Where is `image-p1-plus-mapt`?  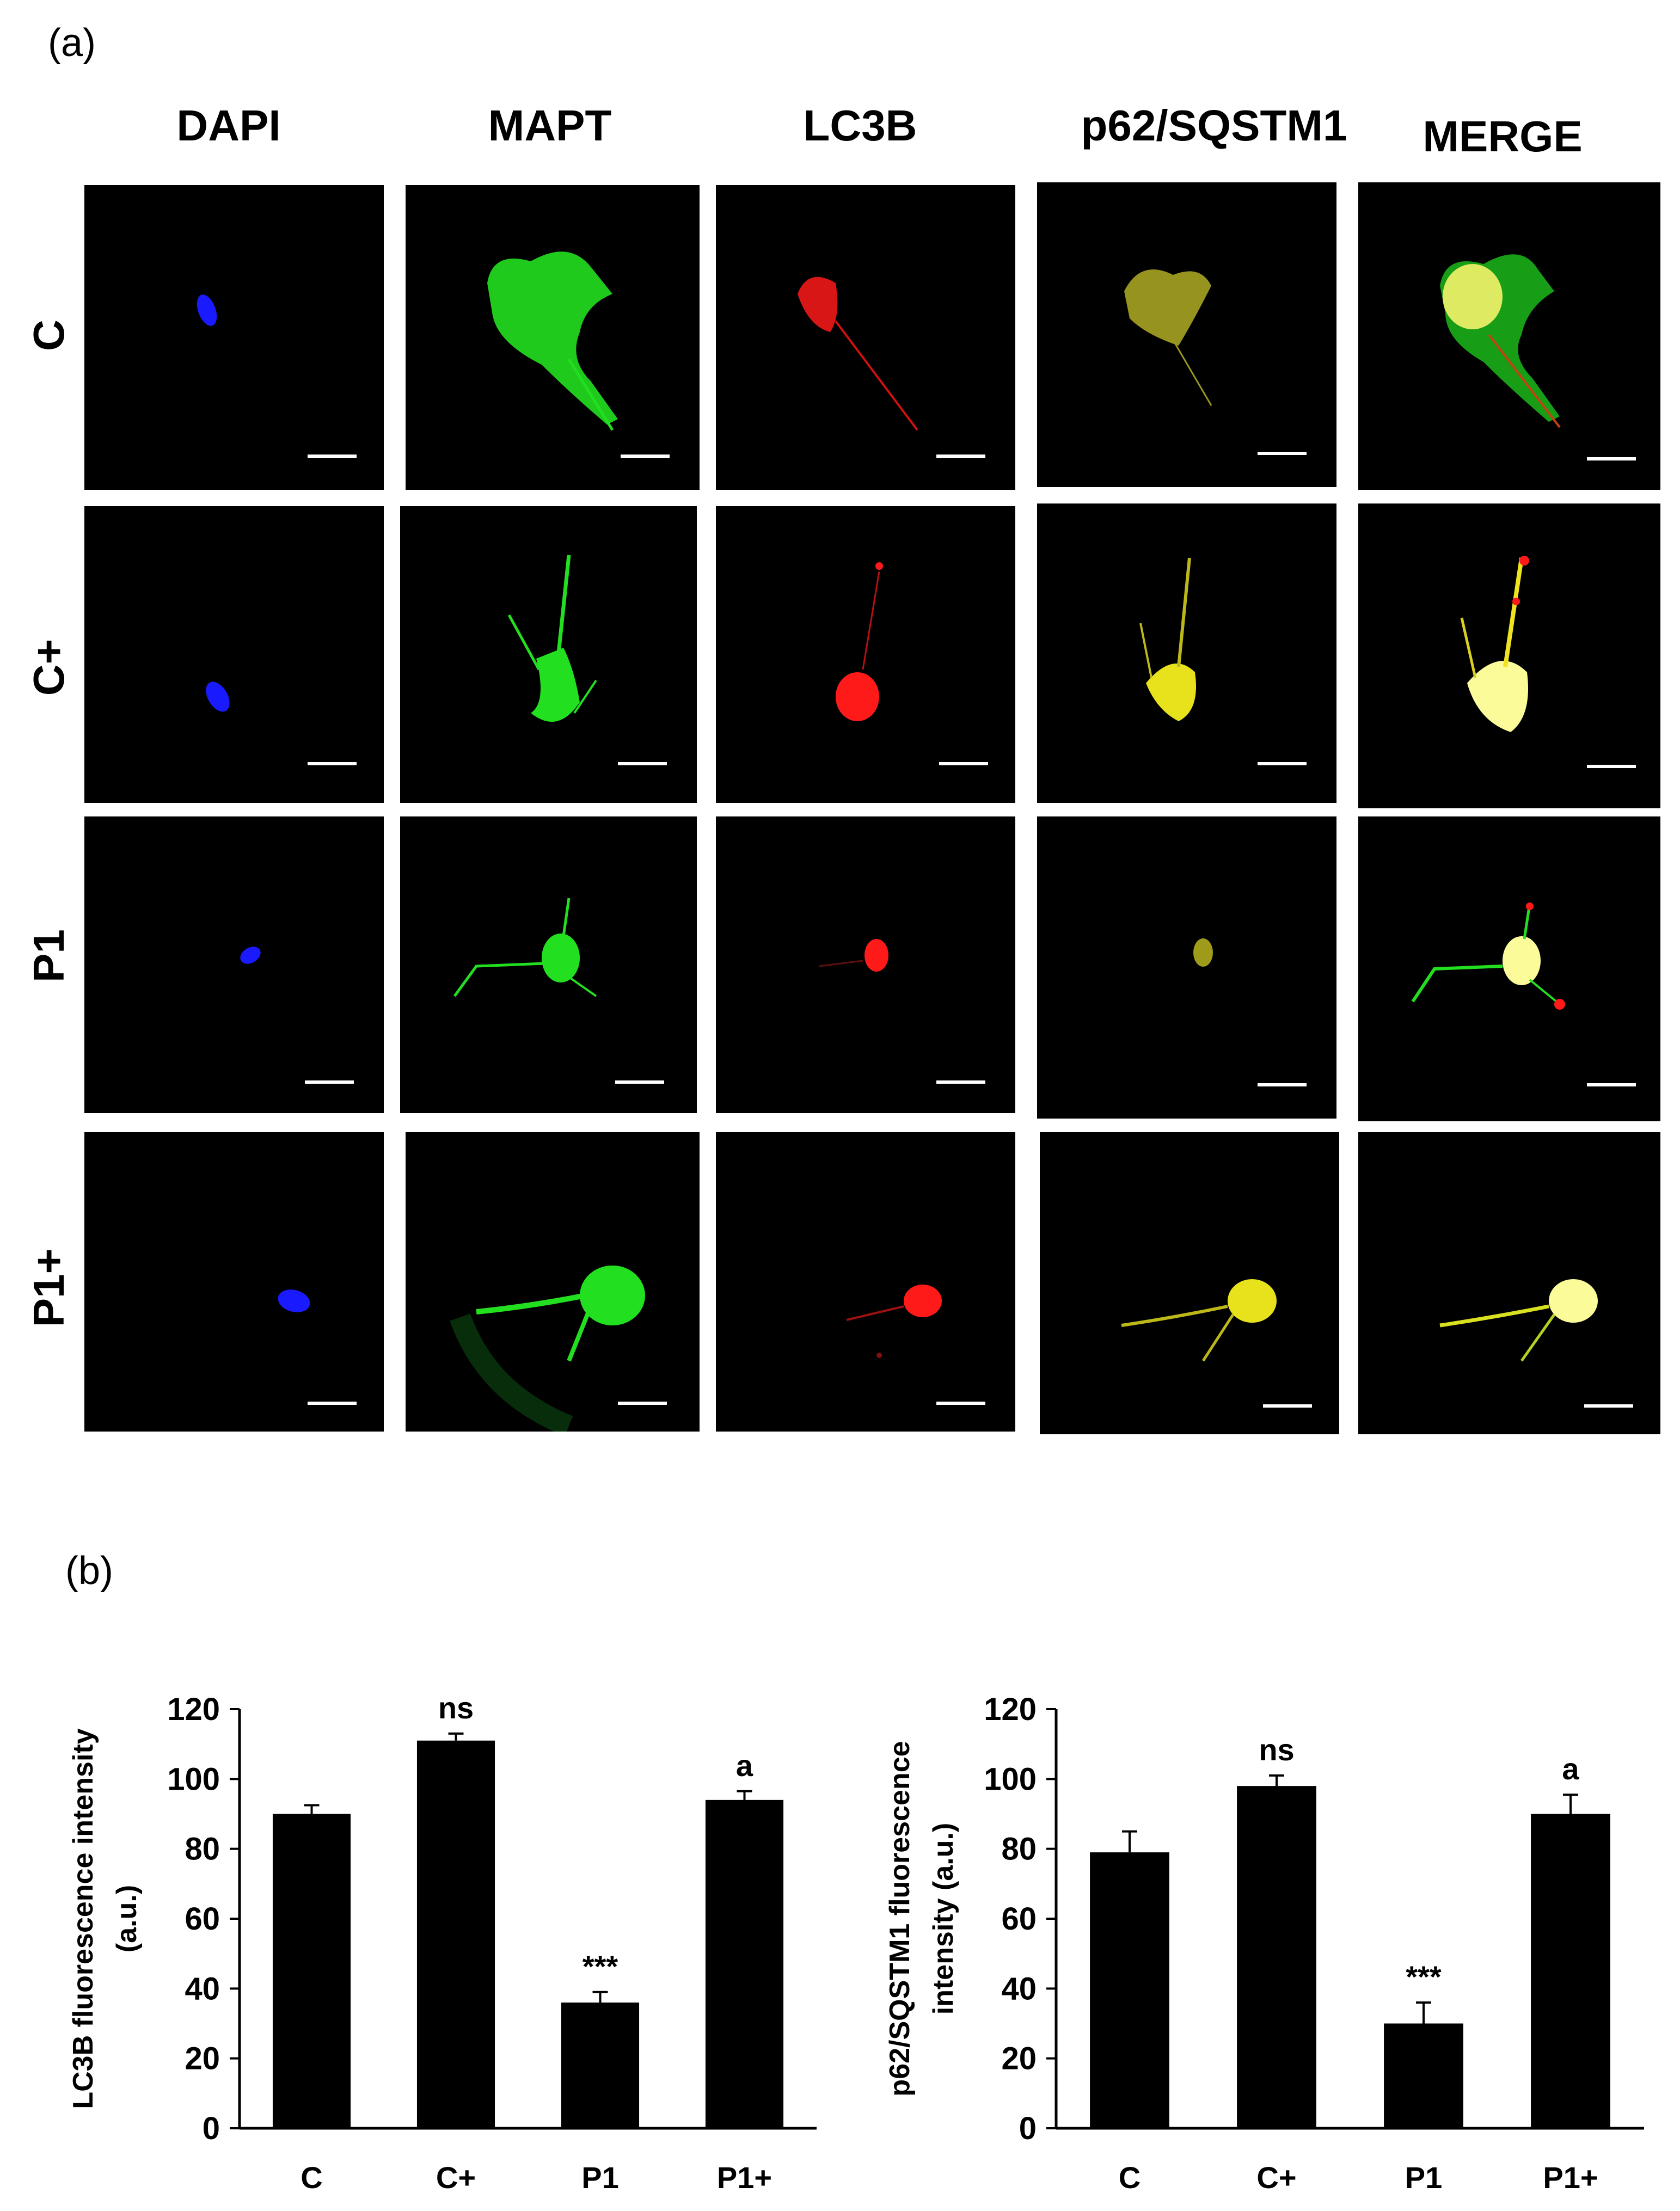
image-p1-plus-mapt is located at coordinates (553, 1282).